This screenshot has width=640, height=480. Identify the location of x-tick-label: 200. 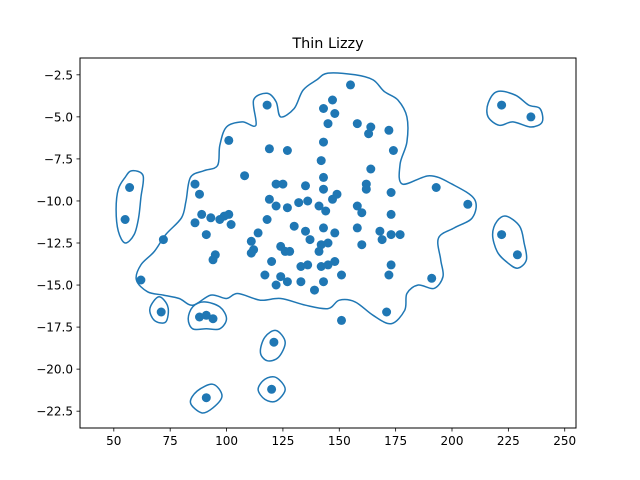
(452, 441).